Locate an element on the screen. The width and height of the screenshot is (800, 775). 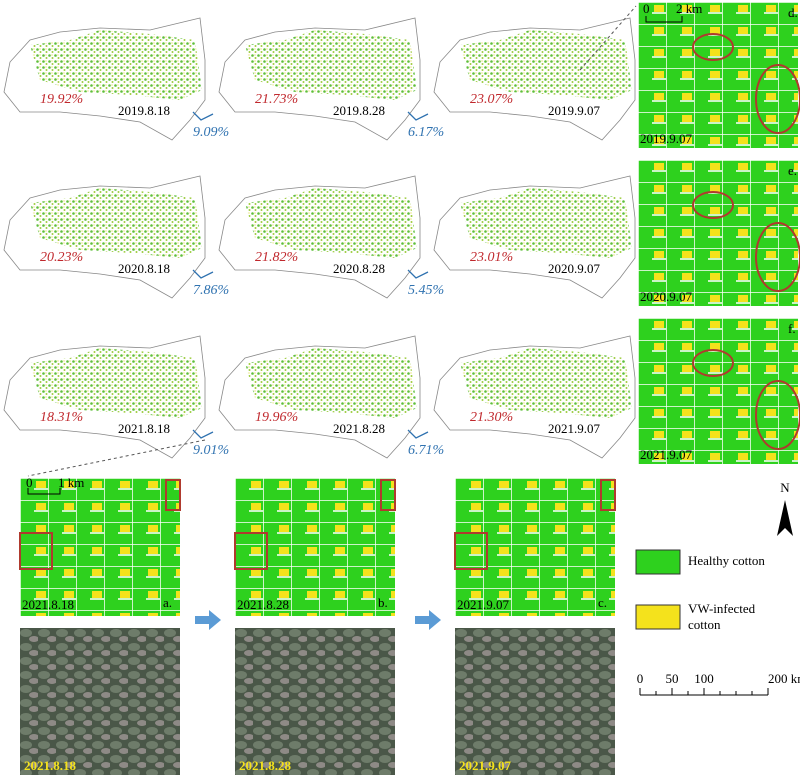
scale-bar-label: 200 km is located at coordinates (784, 678).